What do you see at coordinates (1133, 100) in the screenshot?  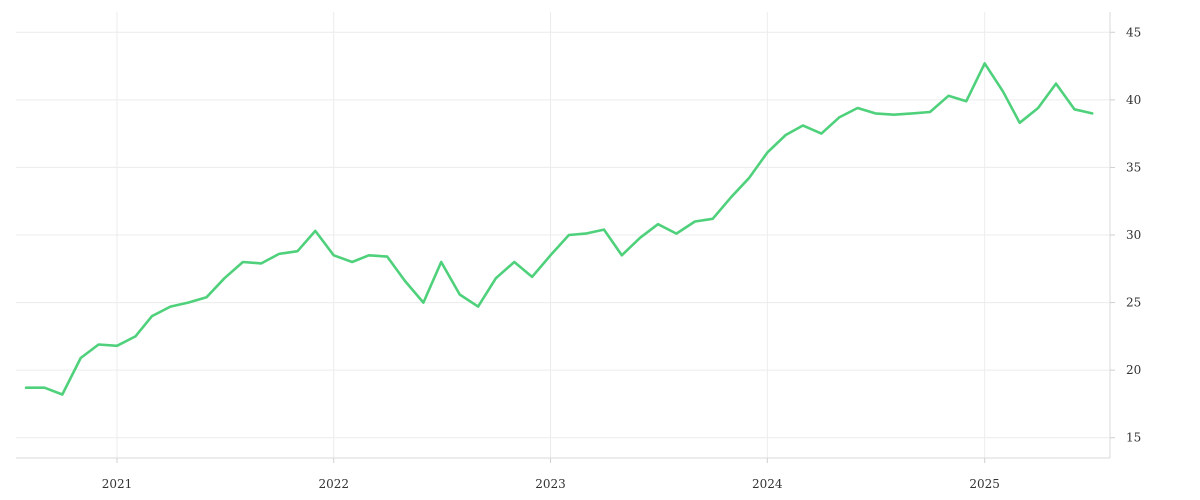 I see `y-tick-label: 40` at bounding box center [1133, 100].